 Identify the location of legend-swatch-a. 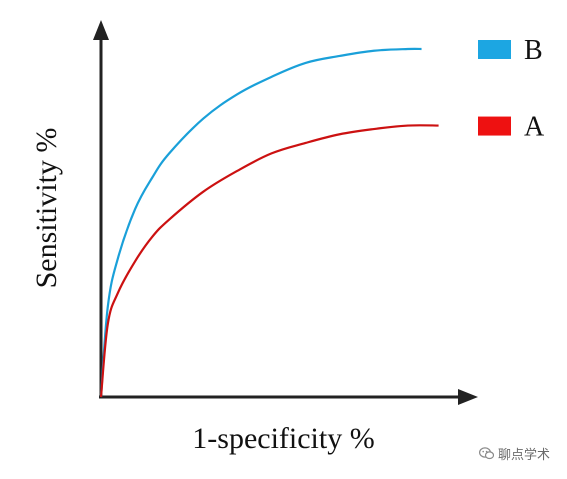
(494, 126).